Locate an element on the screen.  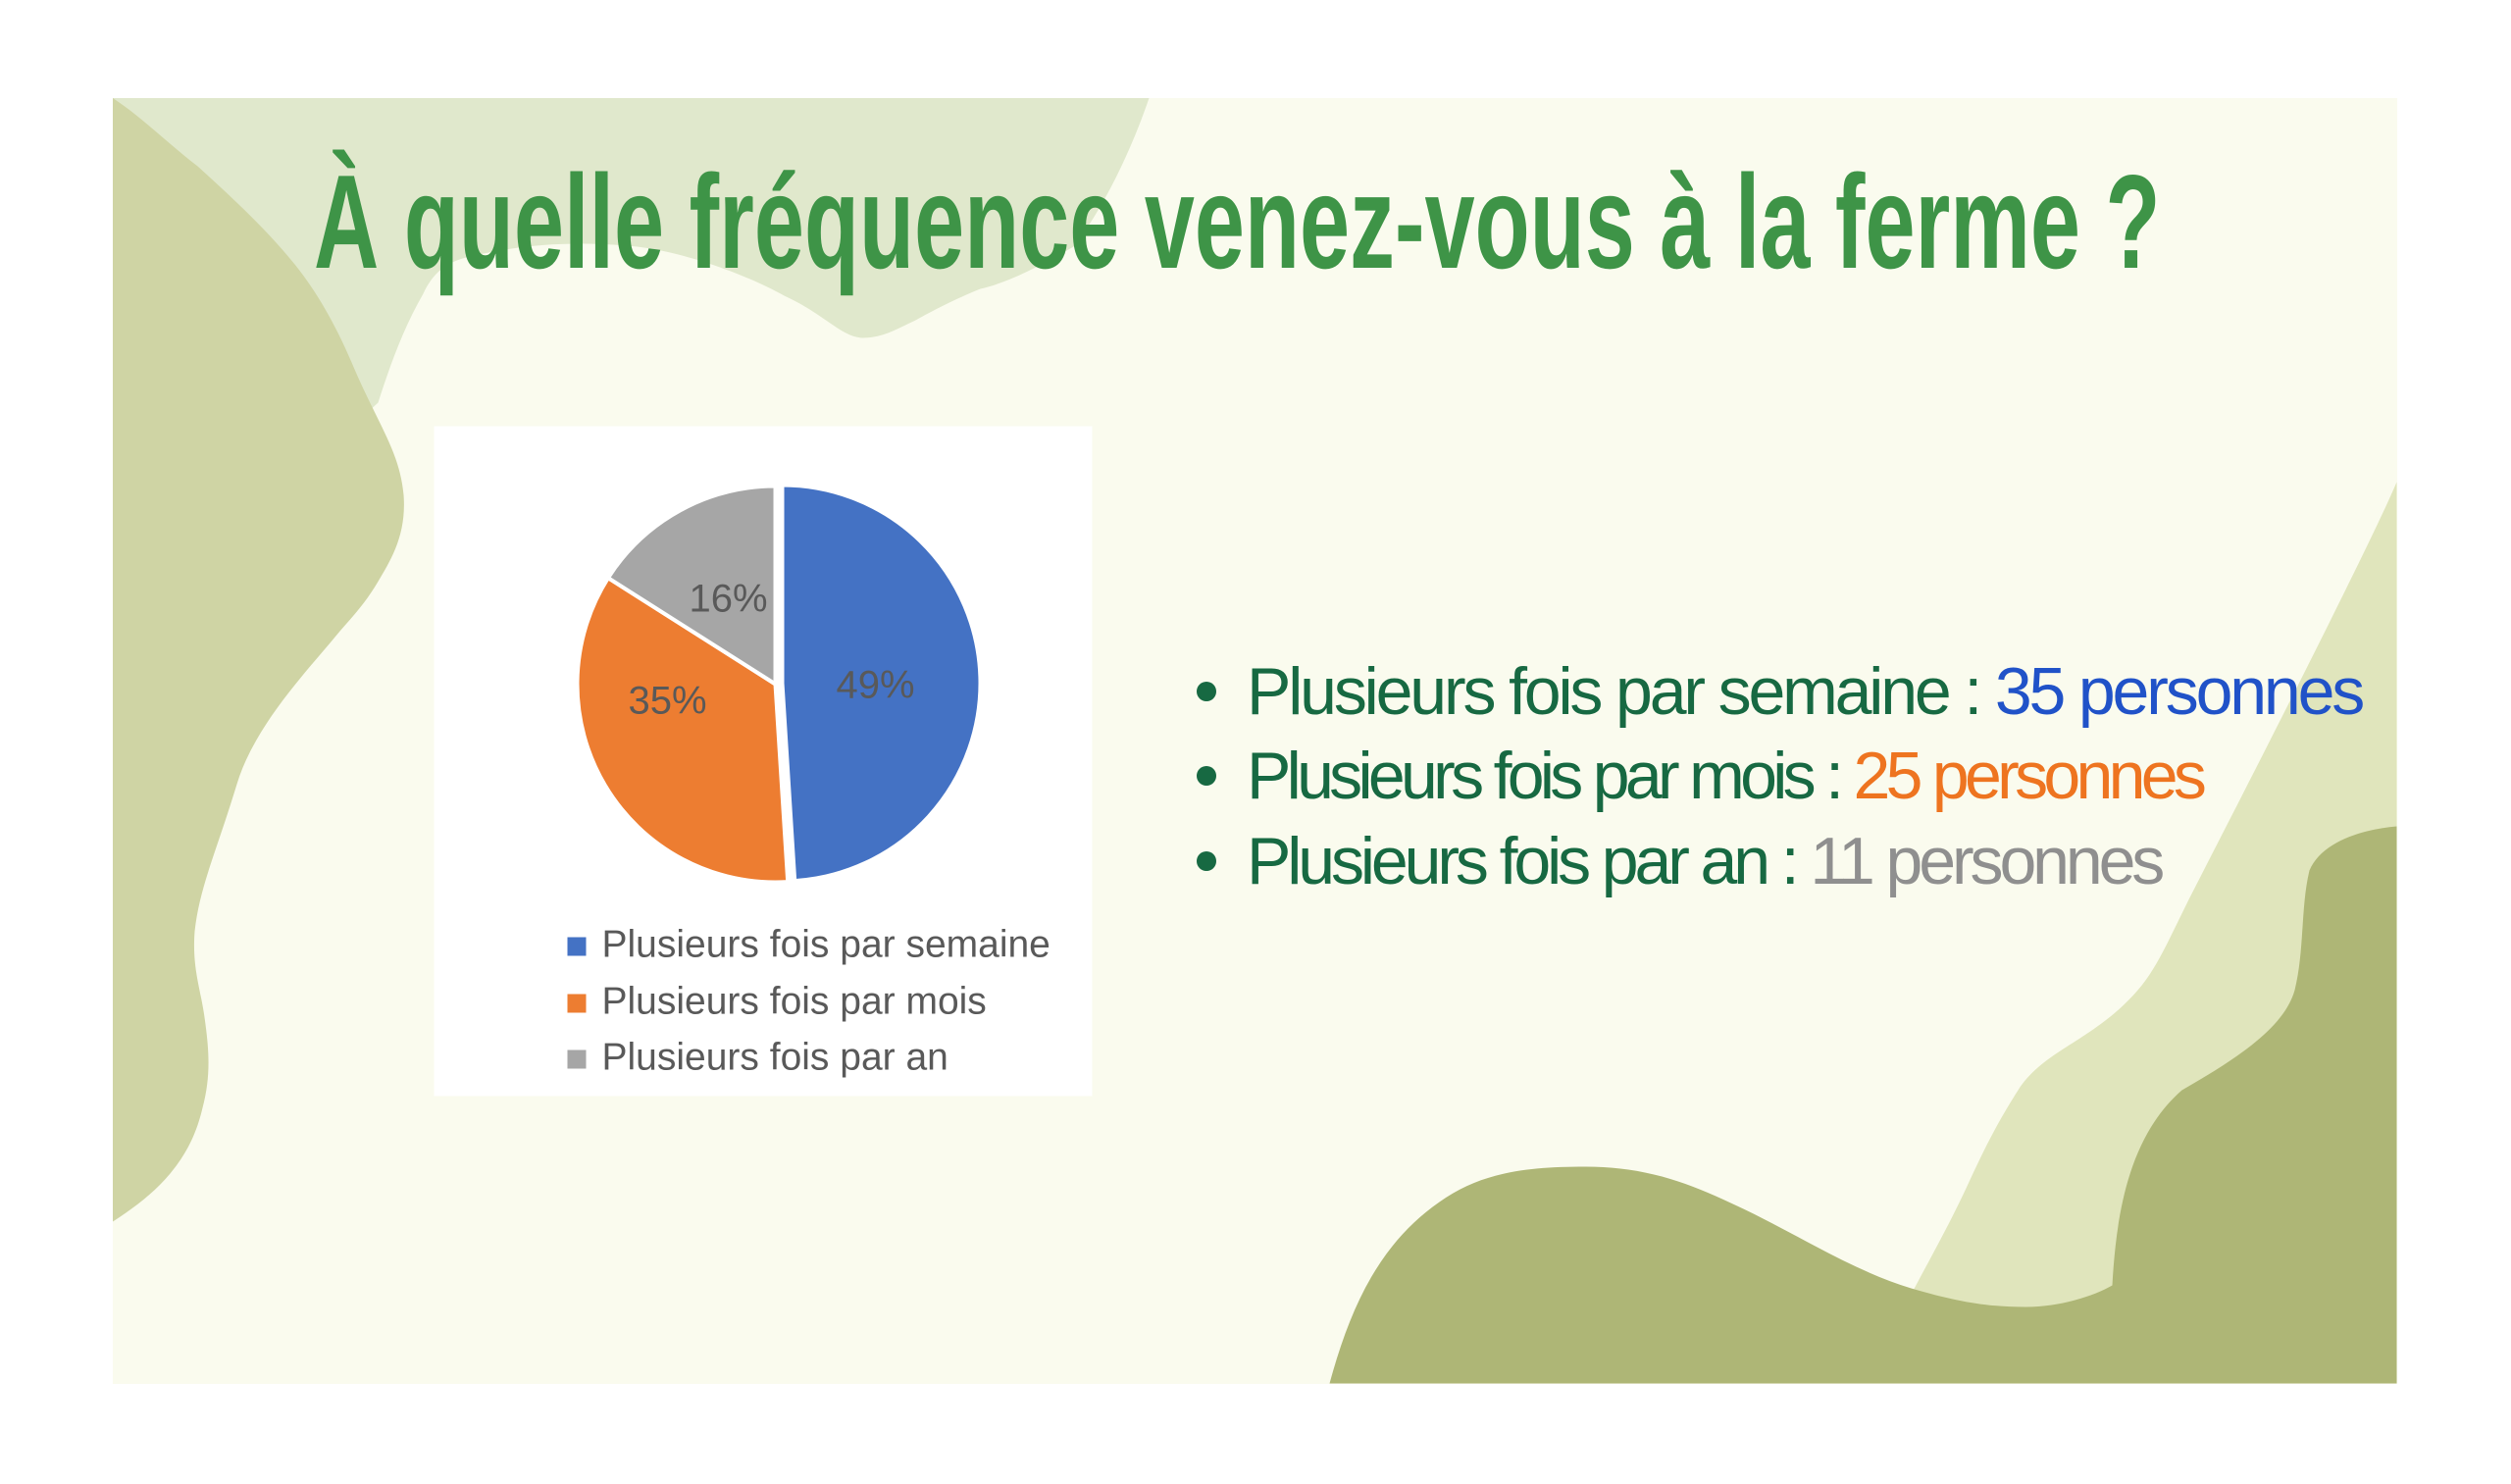
svg-text: Plusieurs fois par an is located at coordinates (775, 1058).